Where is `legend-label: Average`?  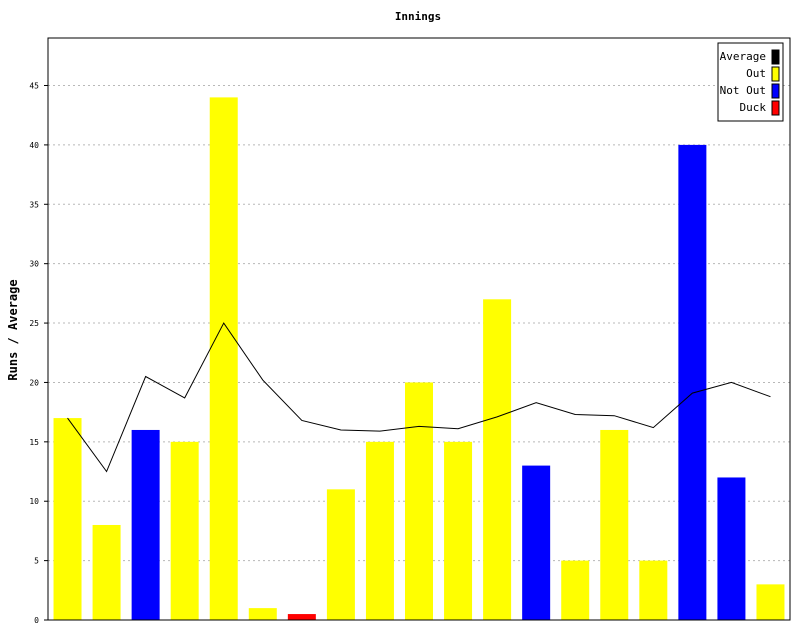 legend-label: Average is located at coordinates (743, 56).